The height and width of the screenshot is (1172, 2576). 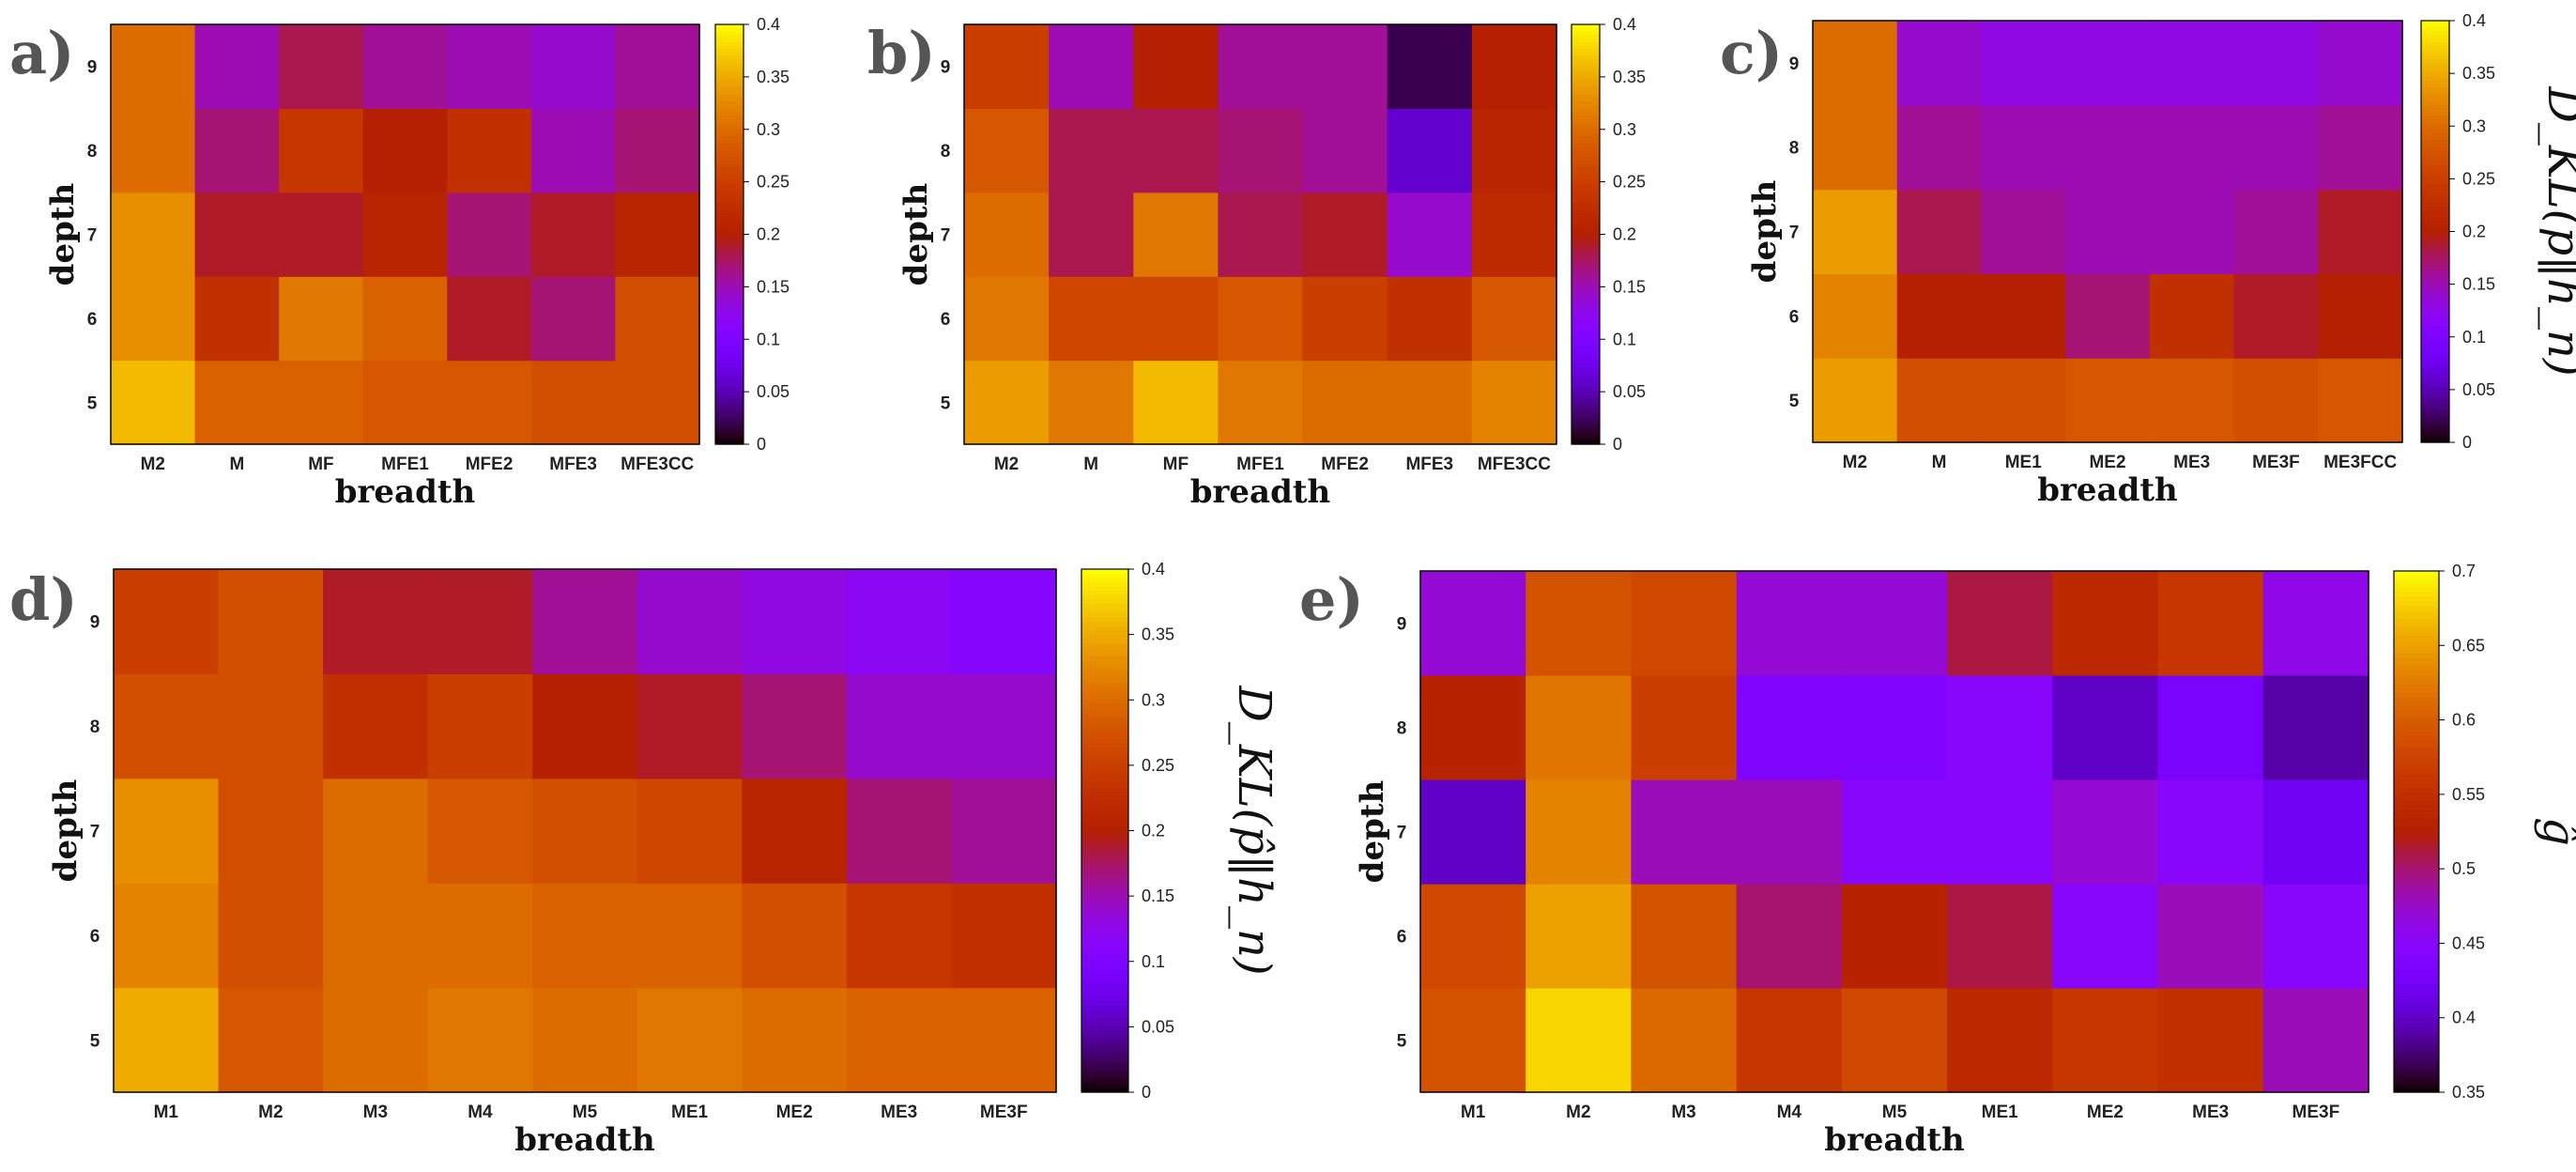 I want to click on x-tick-label: MFE3CC, so click(x=658, y=465).